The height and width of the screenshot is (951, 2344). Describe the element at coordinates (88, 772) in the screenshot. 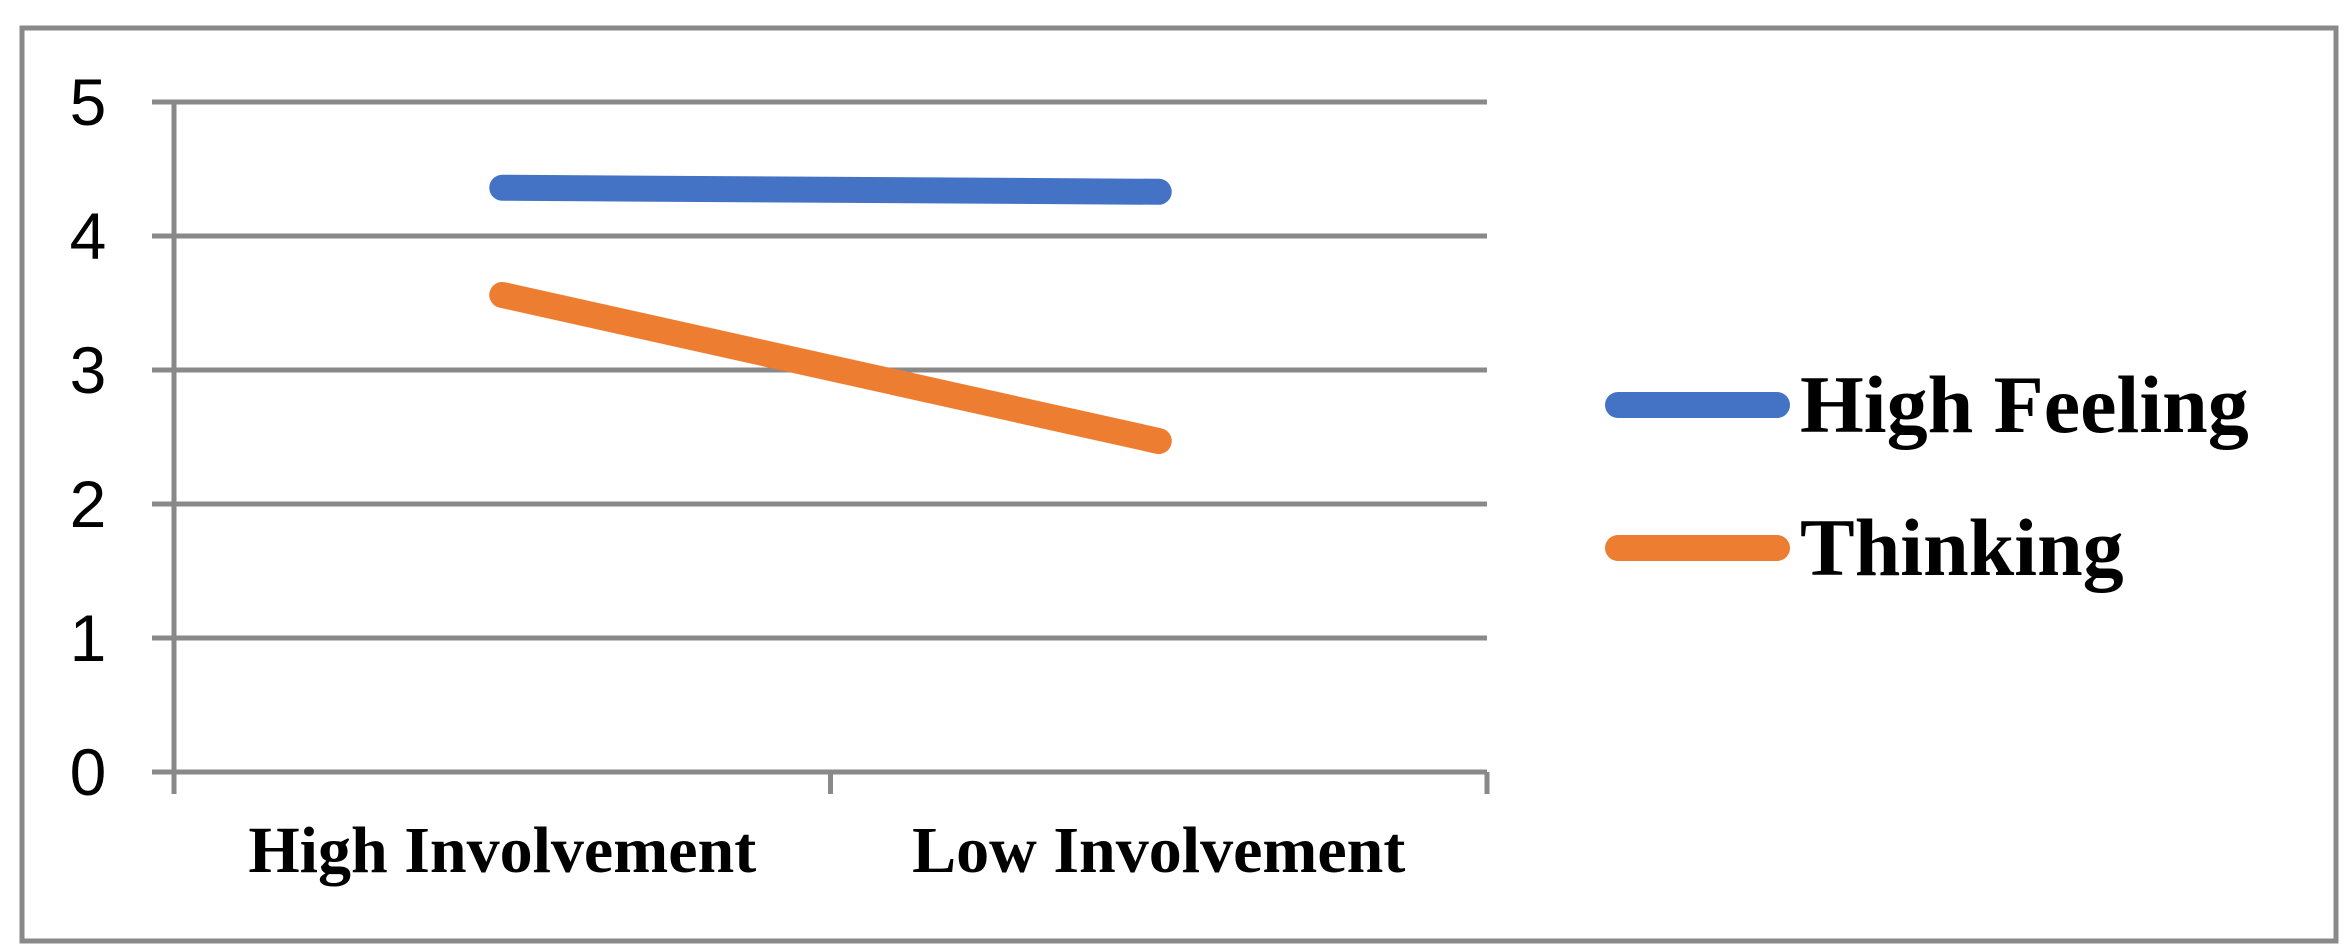

I see `y-tick-label: 0` at that location.